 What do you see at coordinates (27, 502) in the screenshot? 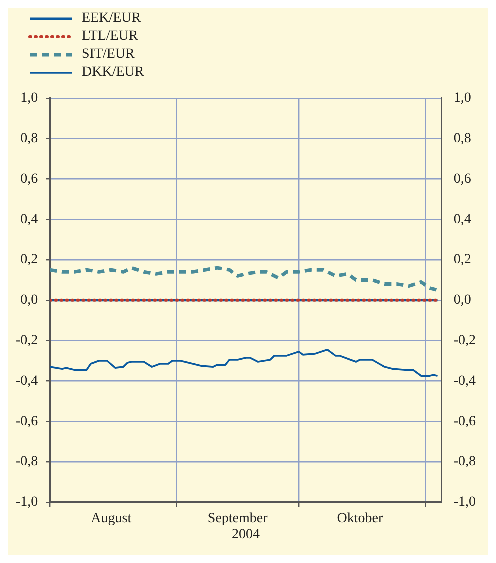
I see `y-tick-label: -1,0` at bounding box center [27, 502].